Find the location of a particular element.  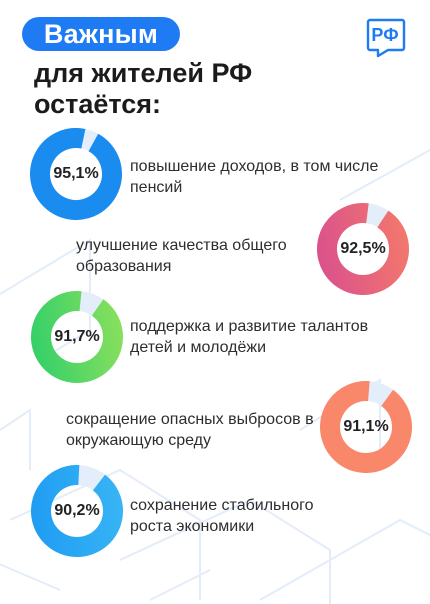

header-pill: Важным is located at coordinates (101, 34).